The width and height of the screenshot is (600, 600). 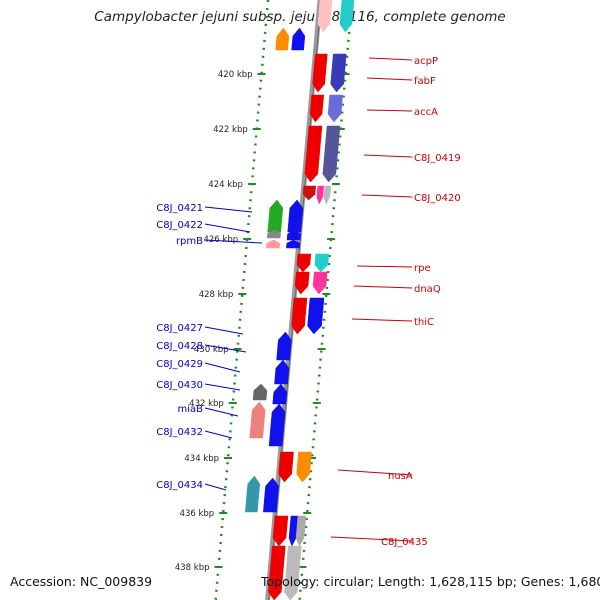 What do you see at coordinates (179, 385) in the screenshot?
I see `forward-gene-label: C8J_0430` at bounding box center [179, 385].